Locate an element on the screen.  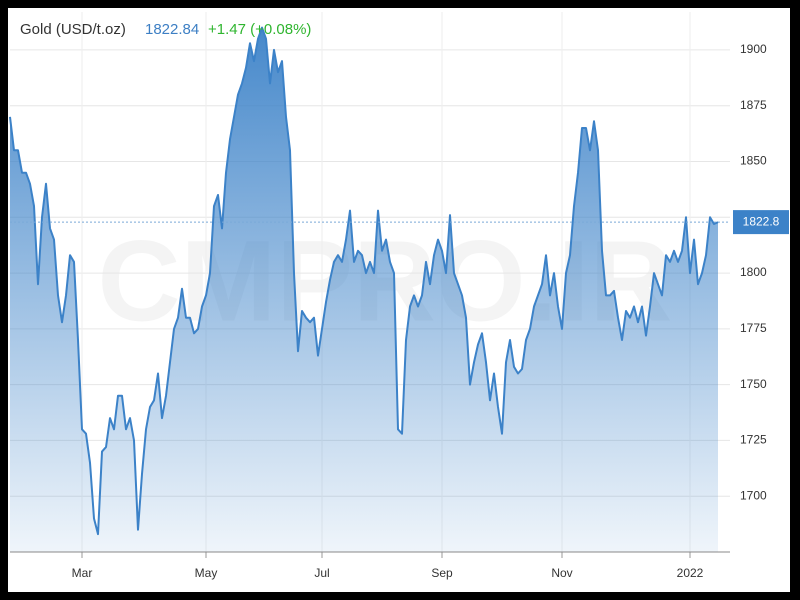
last-value-box is located at coordinates (761, 222).